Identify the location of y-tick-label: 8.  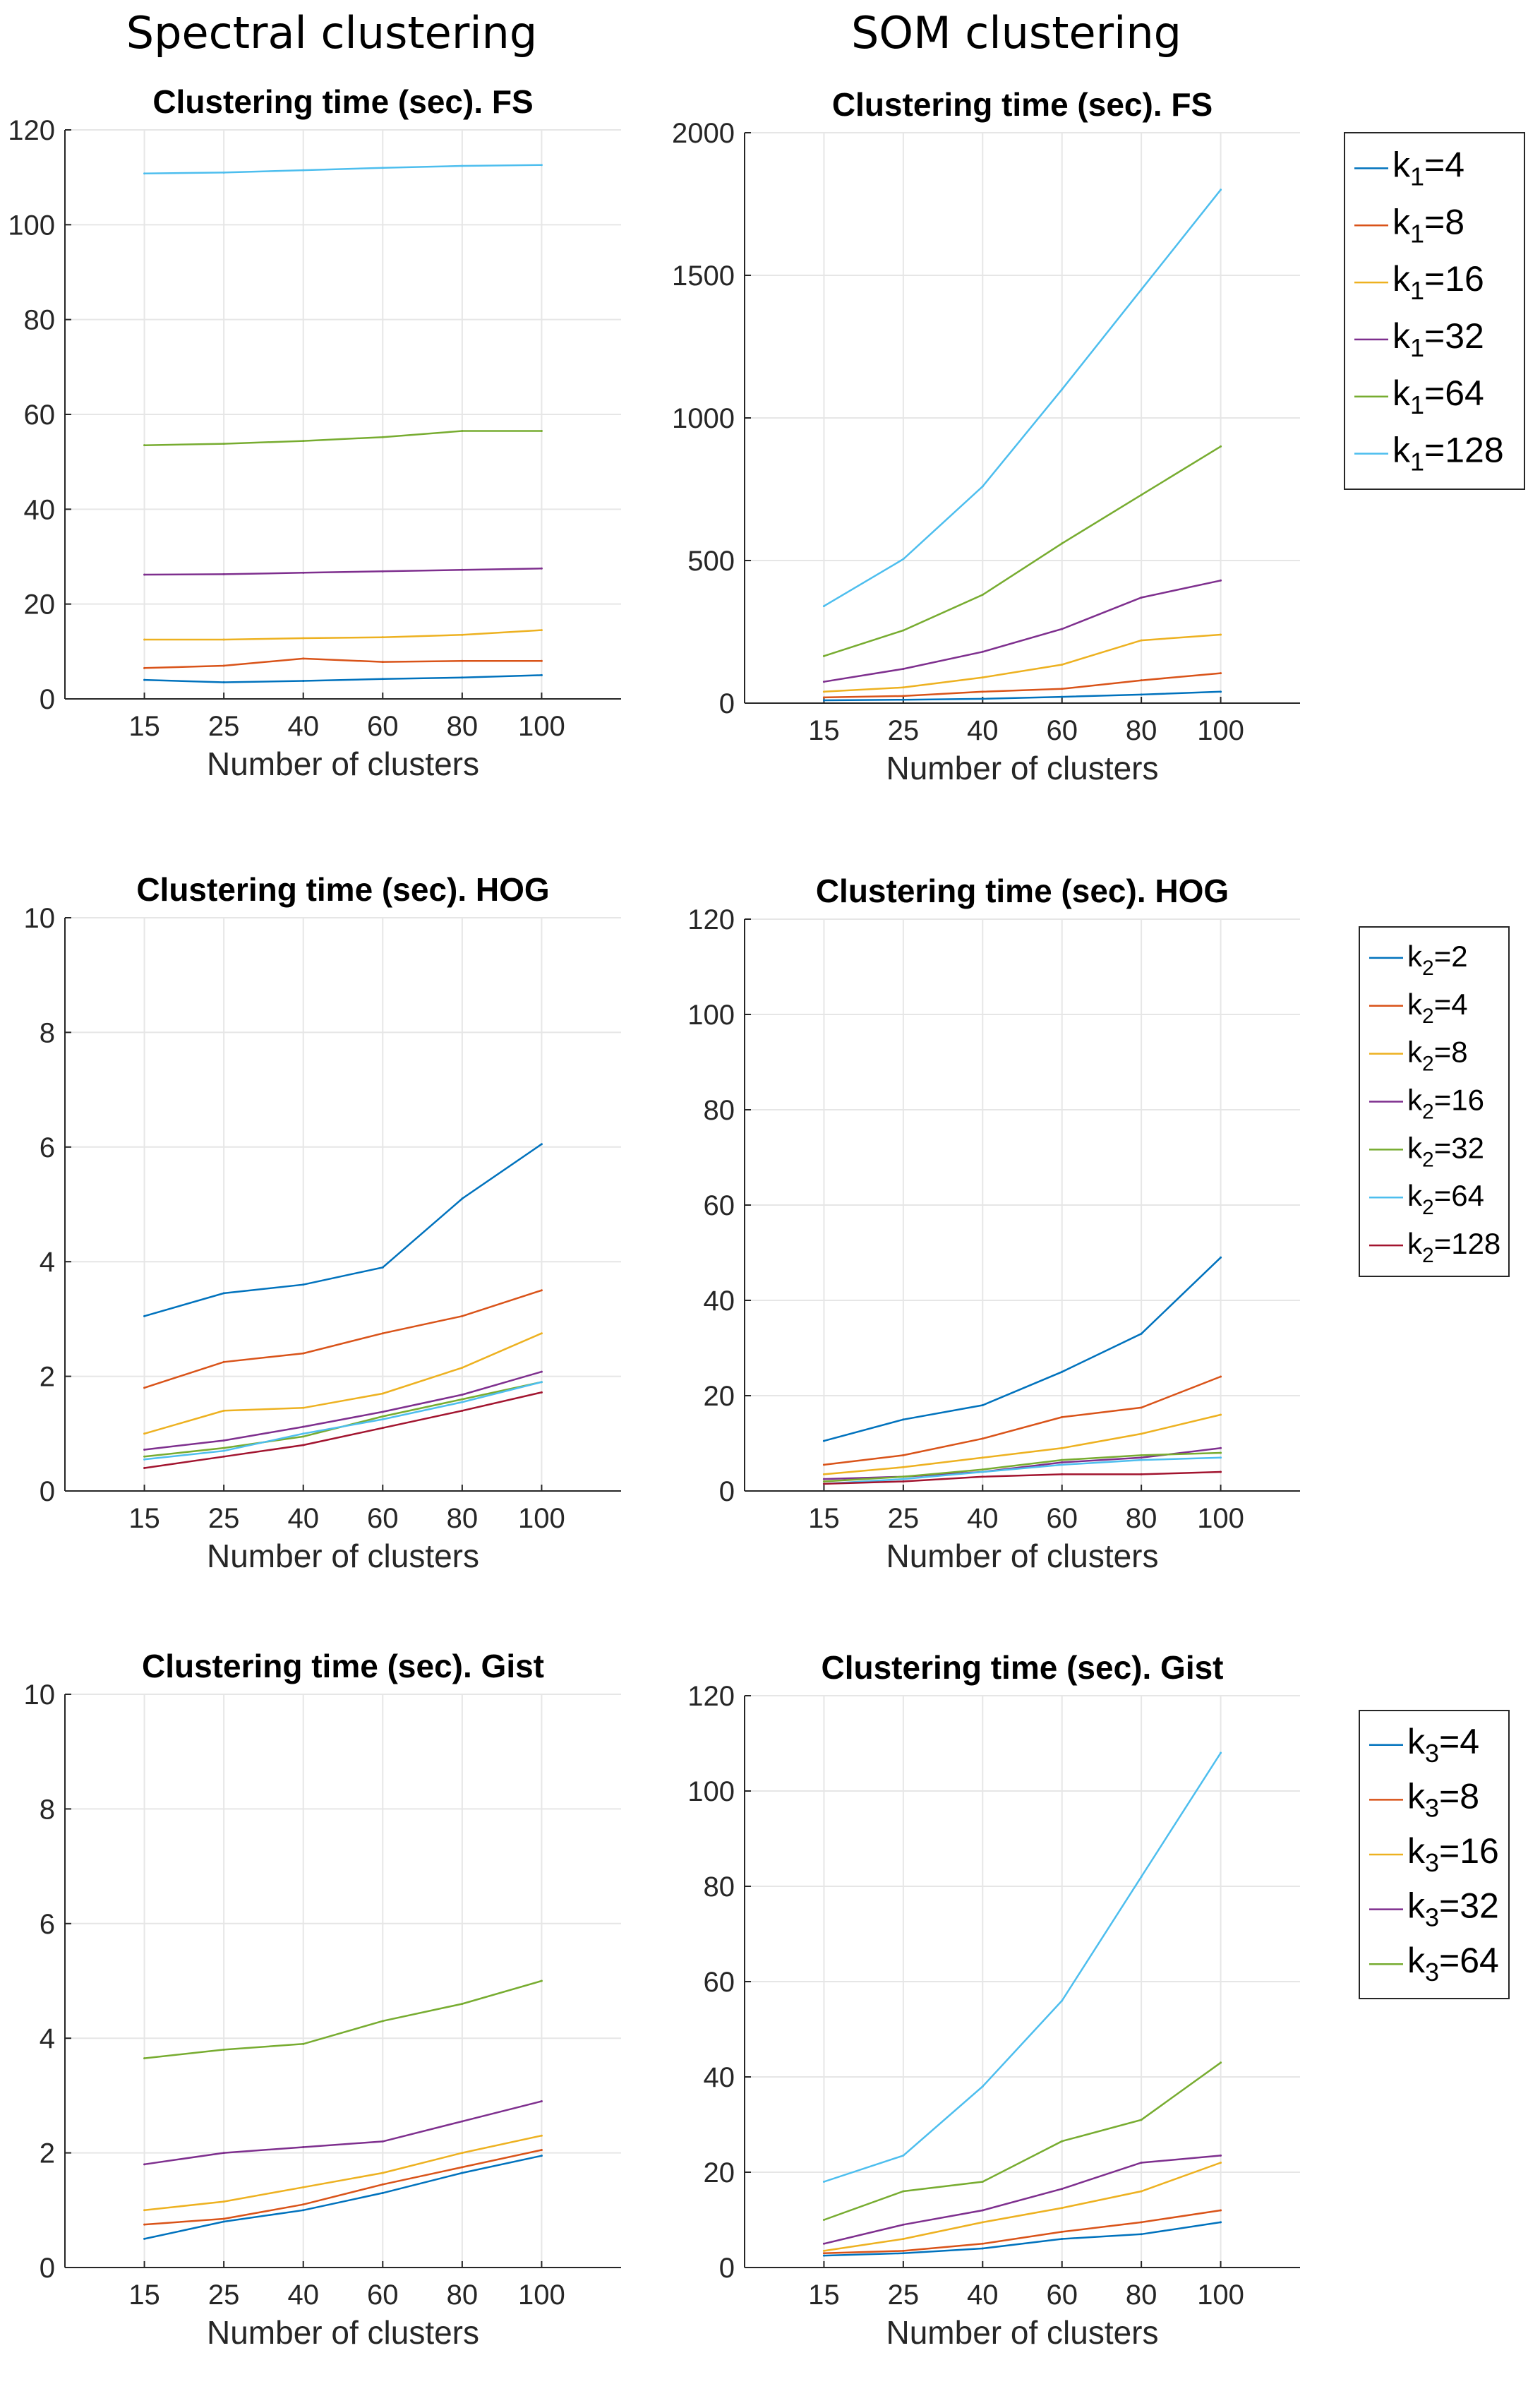
(47, 1032).